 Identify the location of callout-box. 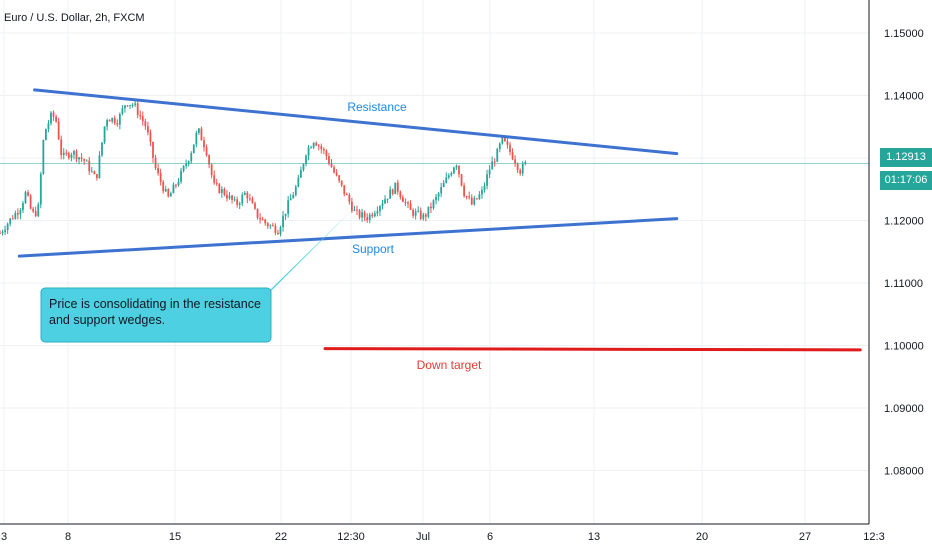
(156, 315).